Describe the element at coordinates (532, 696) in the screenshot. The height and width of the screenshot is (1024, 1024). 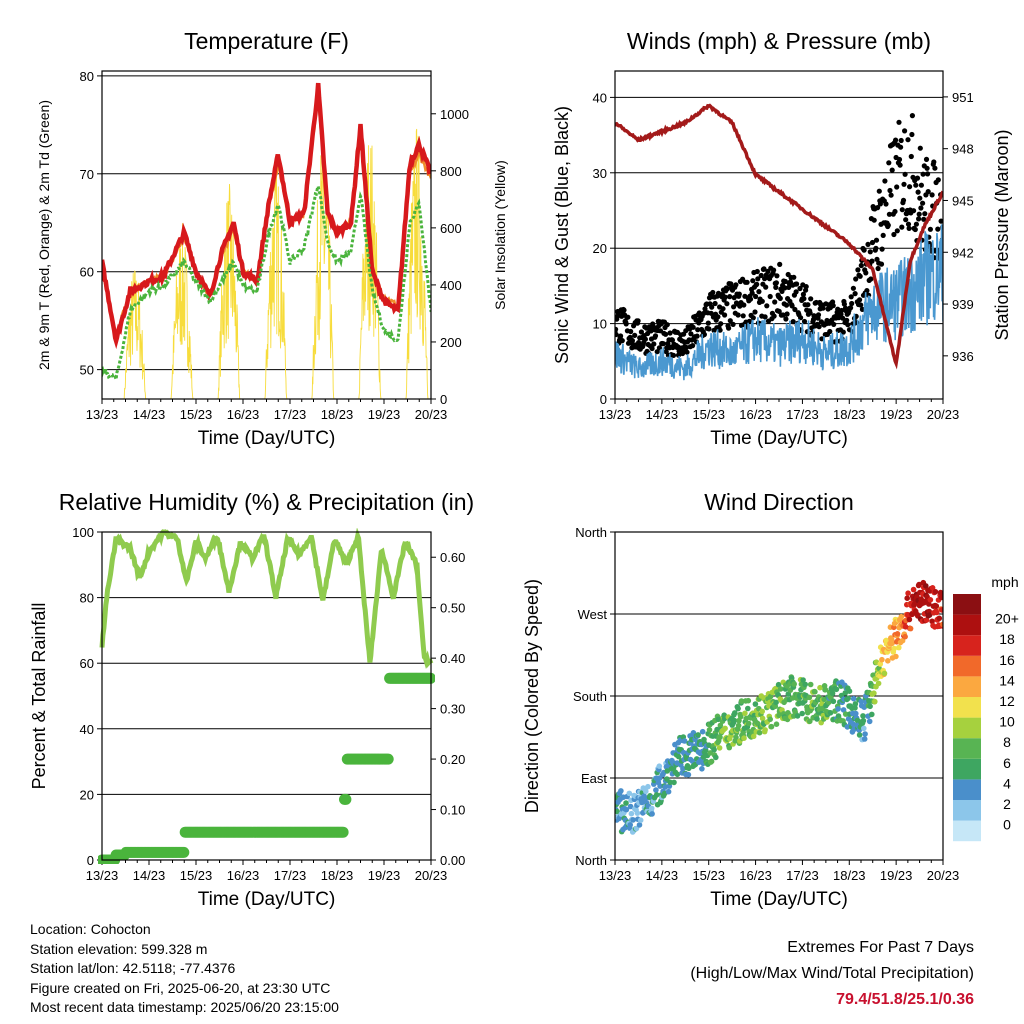
I see `y-axis-label: Direction (Colored By Speed)` at that location.